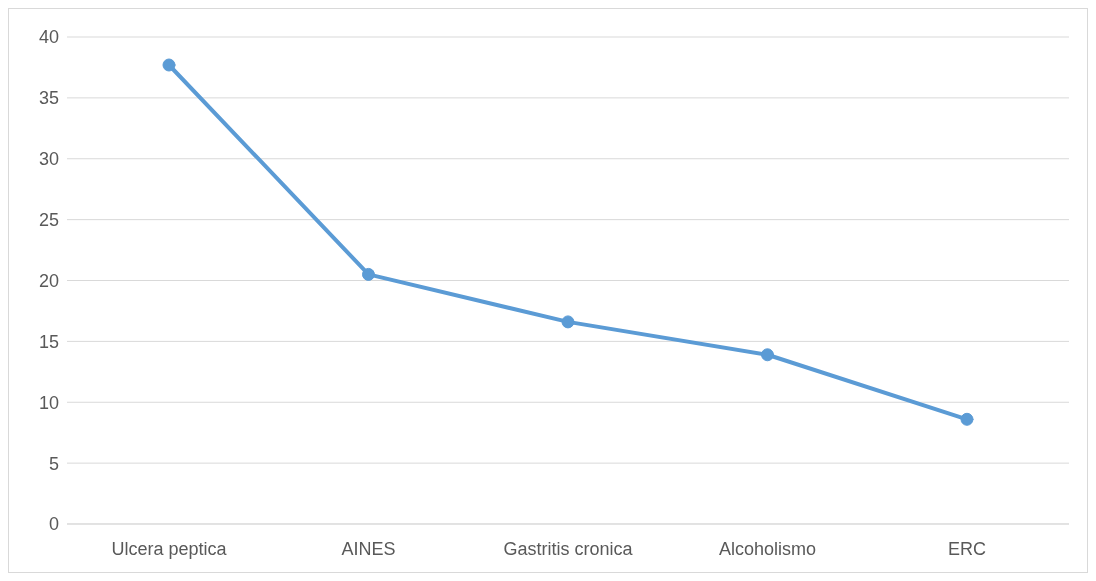 This screenshot has height=581, width=1096. Describe the element at coordinates (53, 463) in the screenshot. I see `y-tick-label: 5` at that location.